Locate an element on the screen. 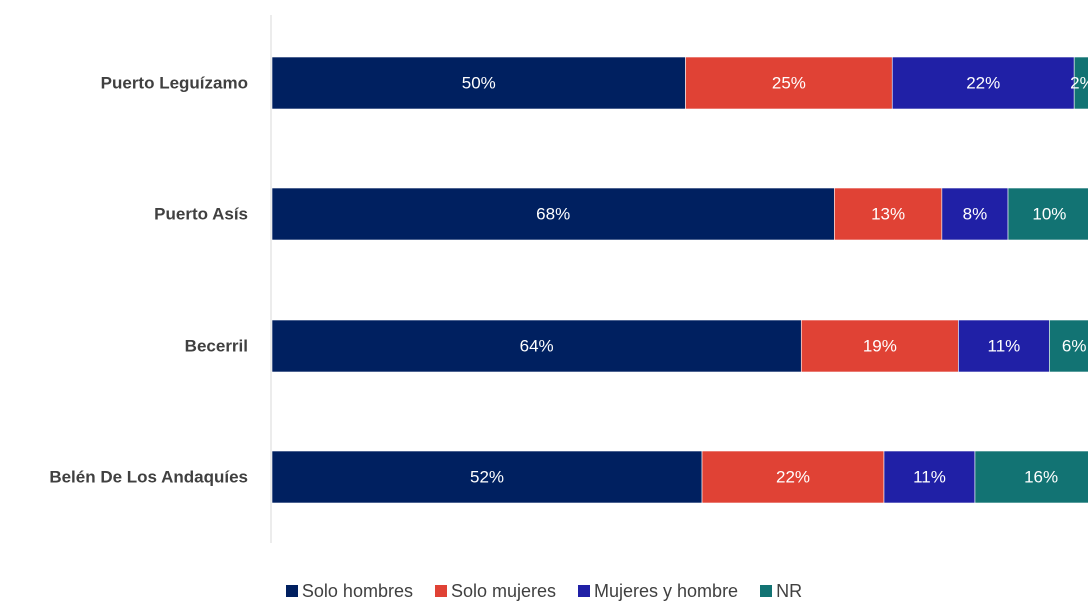 This screenshot has height=603, width=1088. data-label: 19% is located at coordinates (880, 346).